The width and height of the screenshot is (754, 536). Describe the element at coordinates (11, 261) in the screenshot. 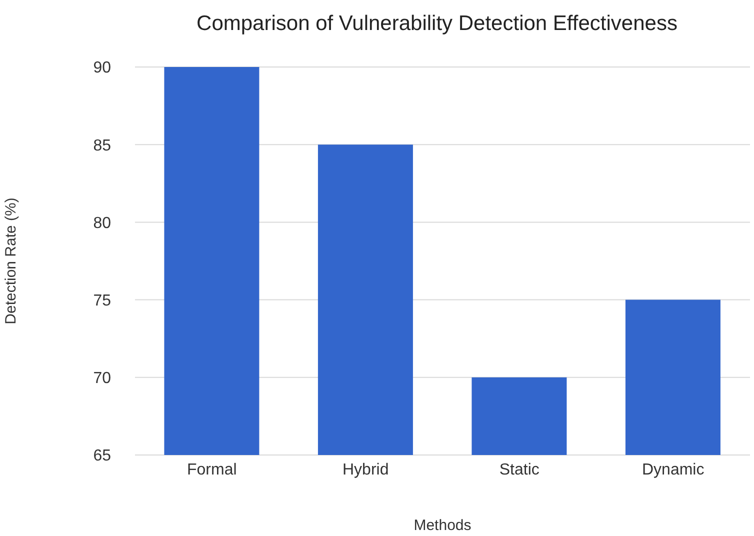

I see `y-axis-title: Detection Rate (%)` at that location.